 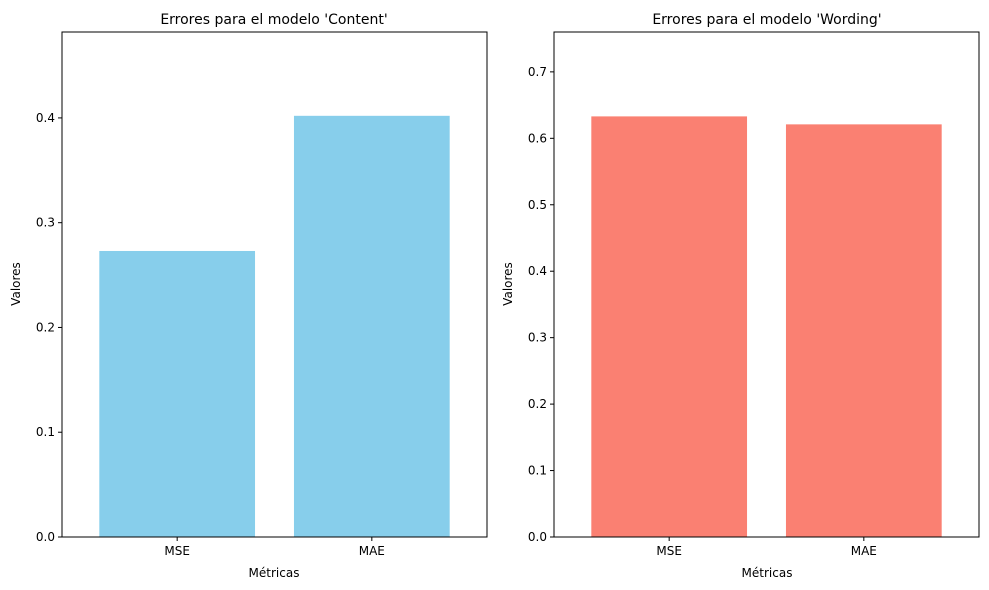 I want to click on y-tick-label: 0.7, so click(x=537, y=72).